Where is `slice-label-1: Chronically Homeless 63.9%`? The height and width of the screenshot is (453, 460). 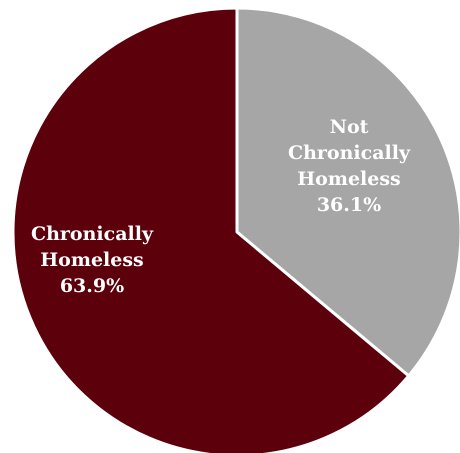 slice-label-1: Chronically Homeless 63.9% is located at coordinates (92, 260).